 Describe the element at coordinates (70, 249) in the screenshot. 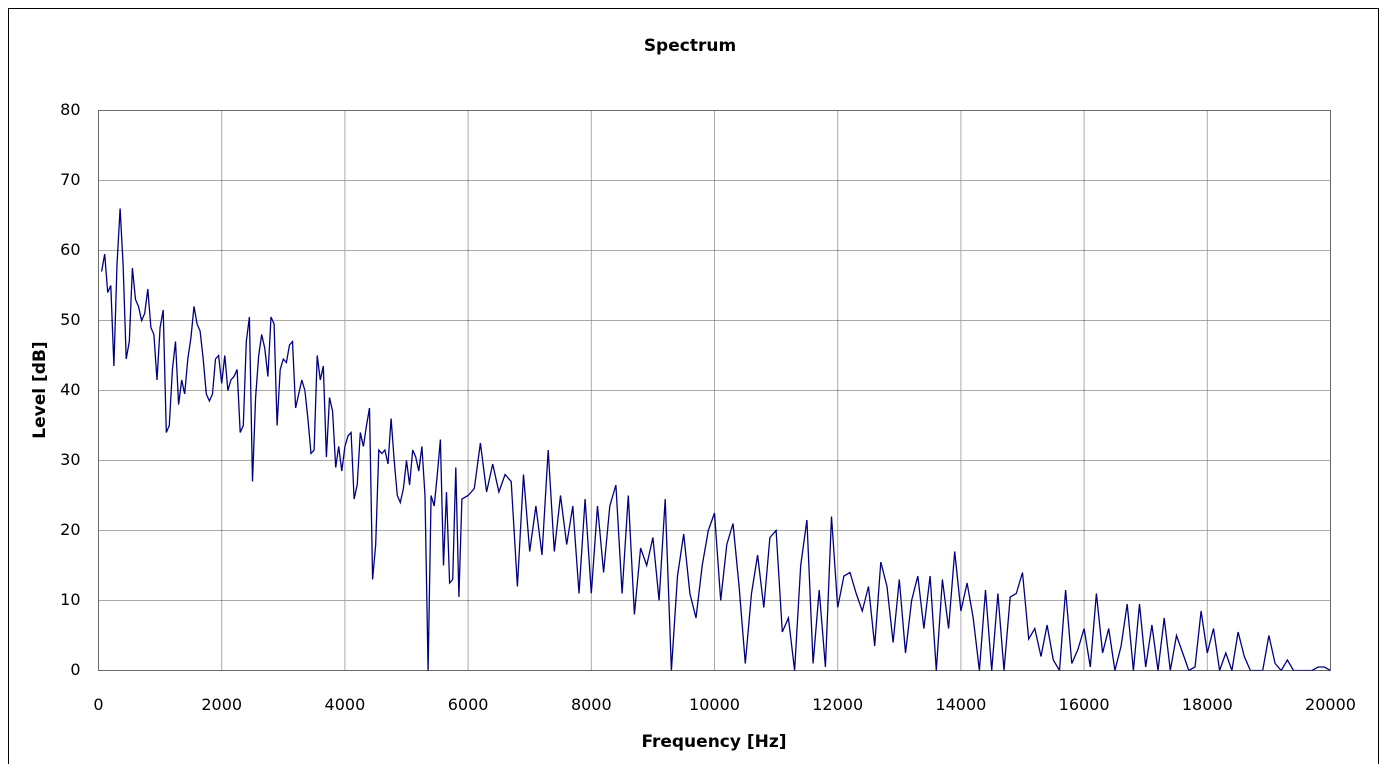

I see `y-tick-label: 60` at that location.